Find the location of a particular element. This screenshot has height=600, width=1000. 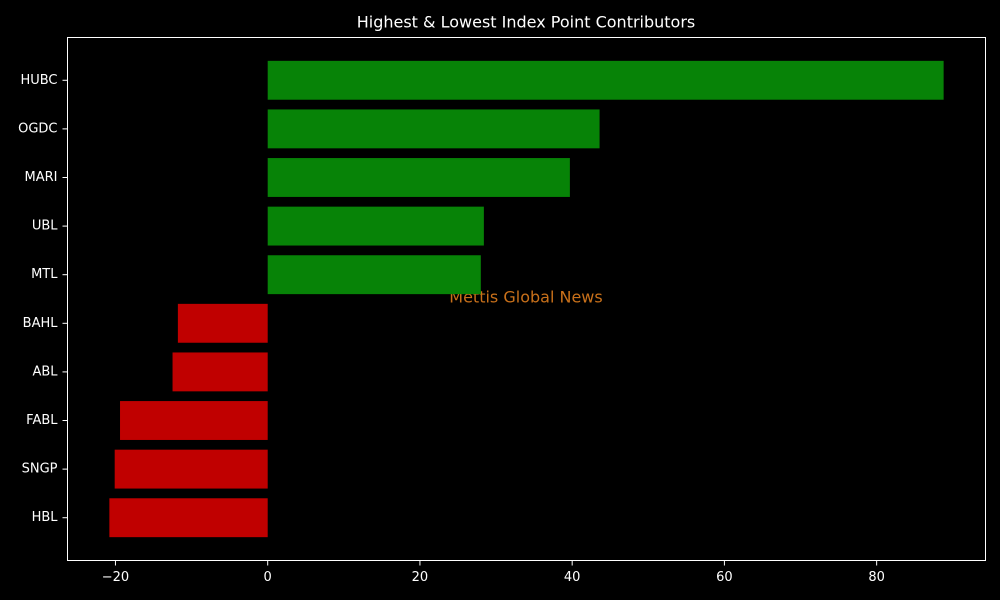

y-tick-label: FABL is located at coordinates (42, 420).